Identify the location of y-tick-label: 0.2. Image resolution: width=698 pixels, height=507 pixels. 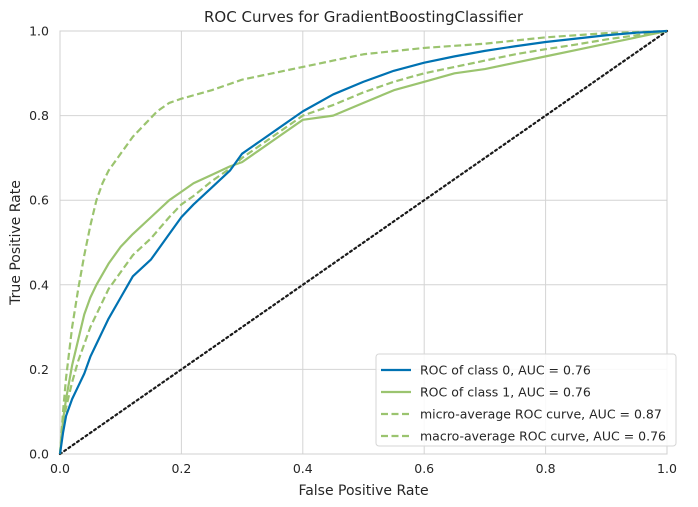
(39, 369).